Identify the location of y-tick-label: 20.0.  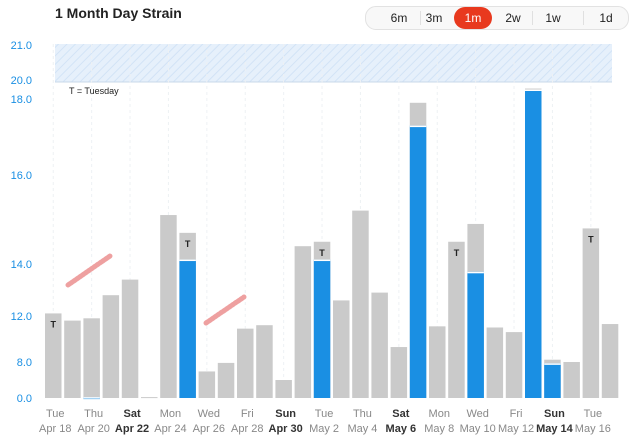
(21, 81).